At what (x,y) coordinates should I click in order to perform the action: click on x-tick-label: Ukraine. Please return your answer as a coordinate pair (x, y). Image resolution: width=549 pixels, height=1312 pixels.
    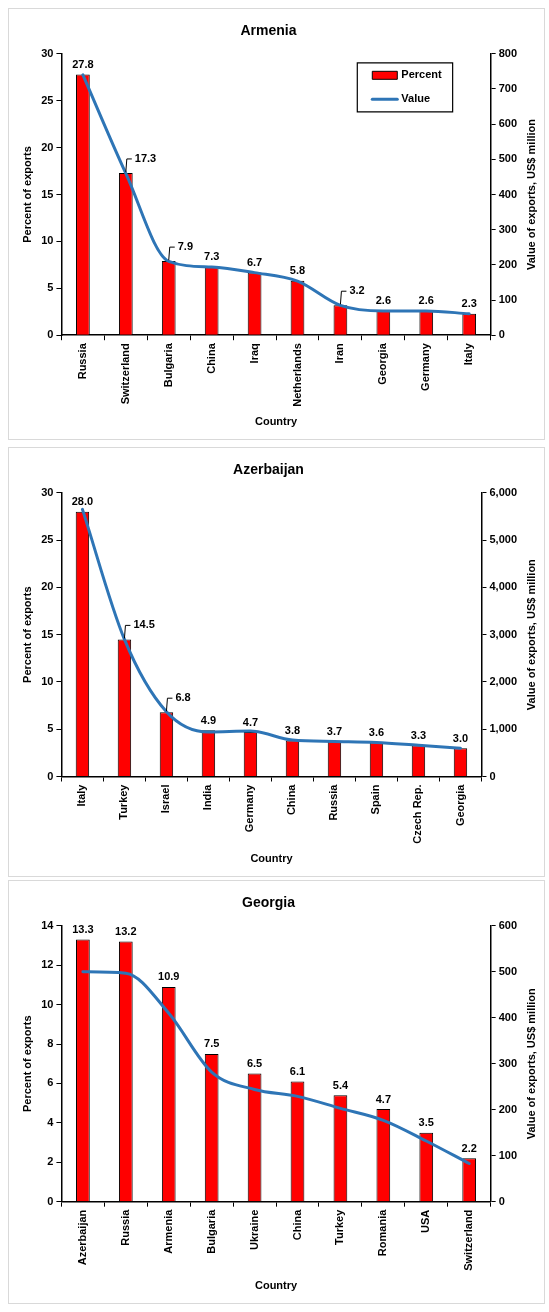
    Looking at the image, I should click on (253, 1230).